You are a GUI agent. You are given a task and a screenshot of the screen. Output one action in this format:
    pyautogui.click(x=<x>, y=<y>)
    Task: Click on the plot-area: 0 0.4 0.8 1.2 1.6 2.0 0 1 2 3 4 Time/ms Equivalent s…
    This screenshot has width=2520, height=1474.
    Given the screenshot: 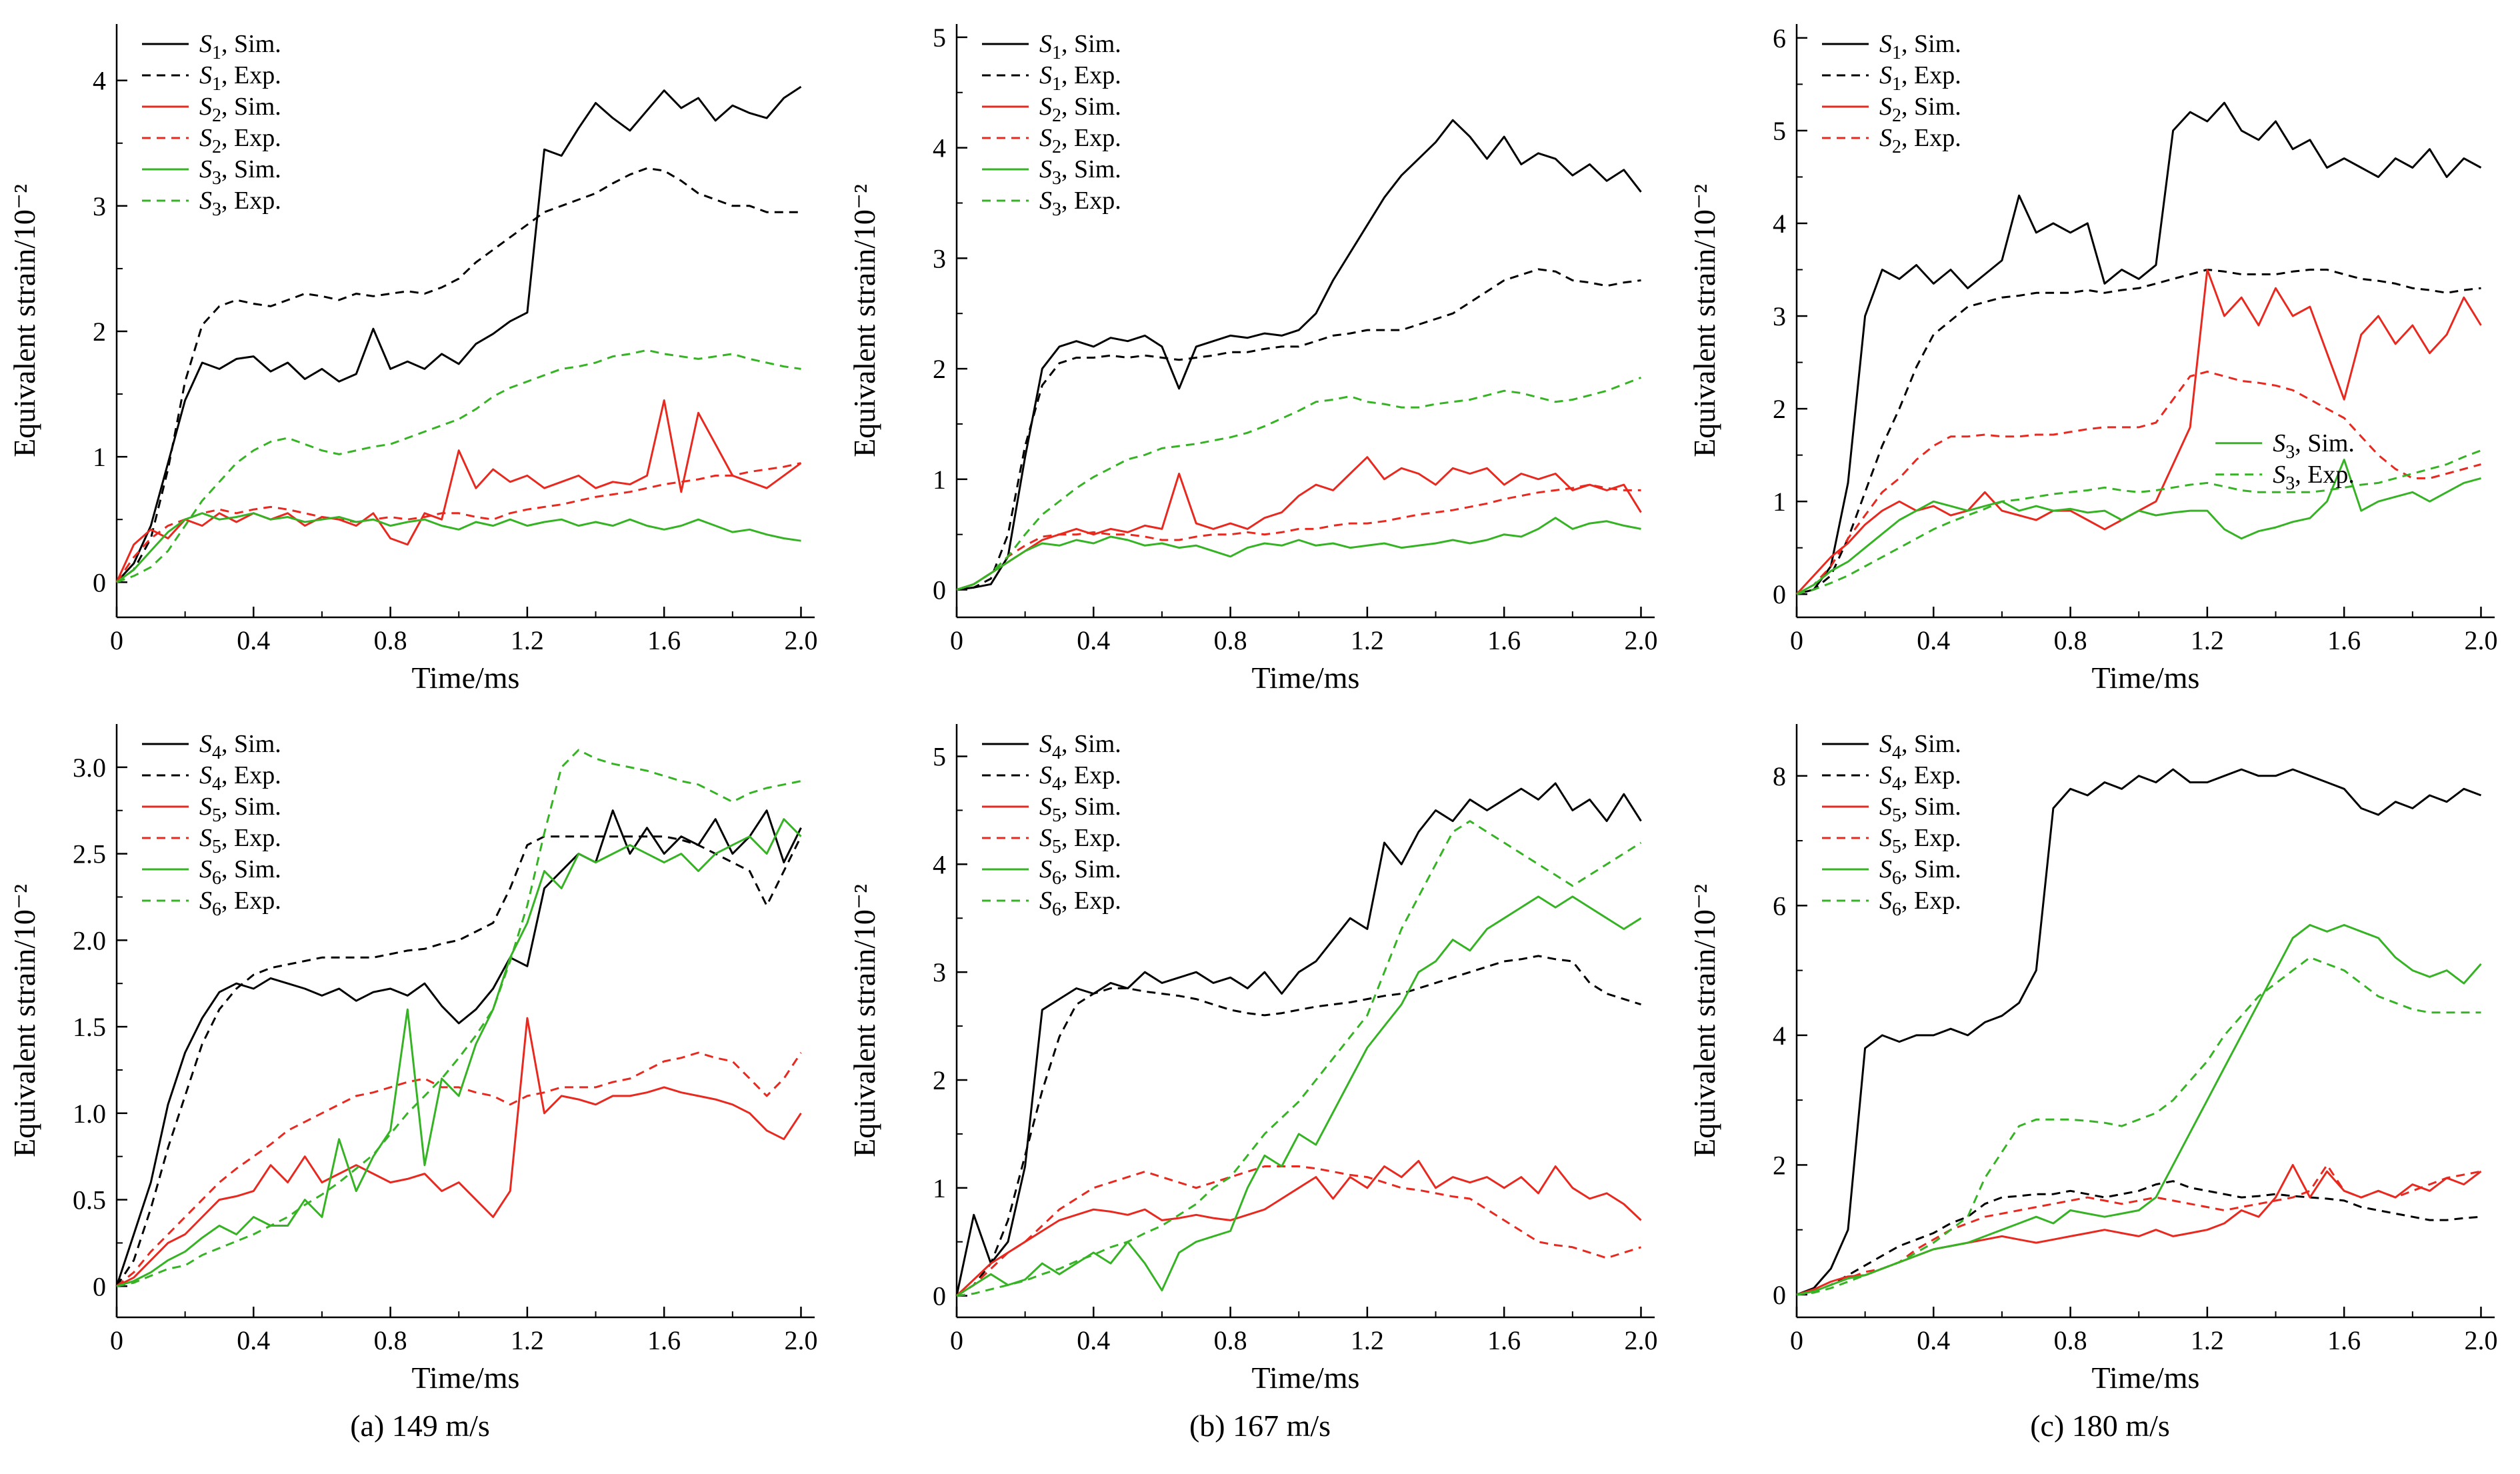 What is the action you would take?
    pyautogui.click(x=412, y=359)
    